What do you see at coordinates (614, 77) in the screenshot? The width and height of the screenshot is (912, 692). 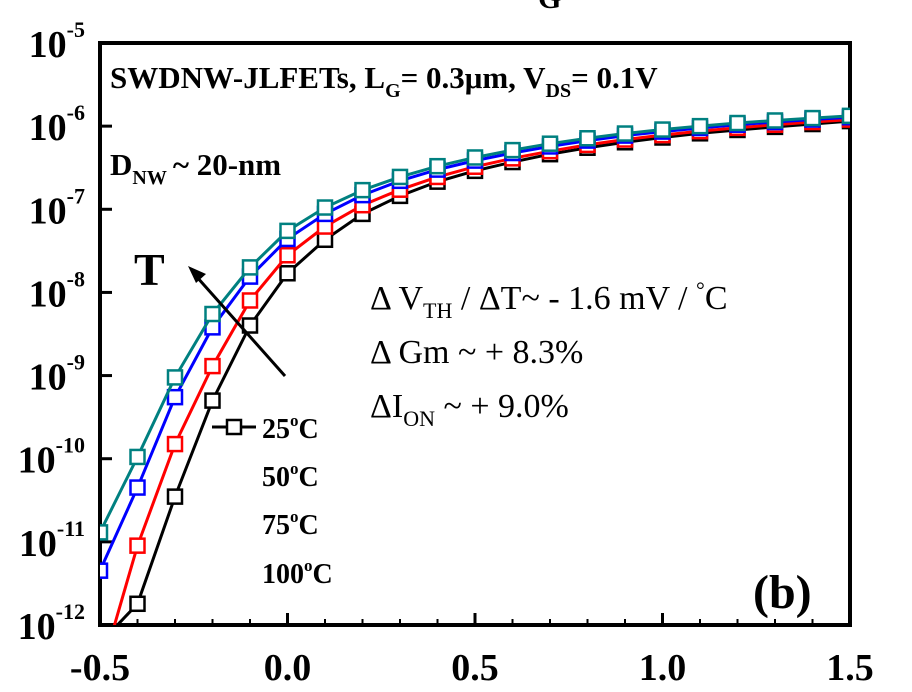 I see `title-end: = 0.1V` at bounding box center [614, 77].